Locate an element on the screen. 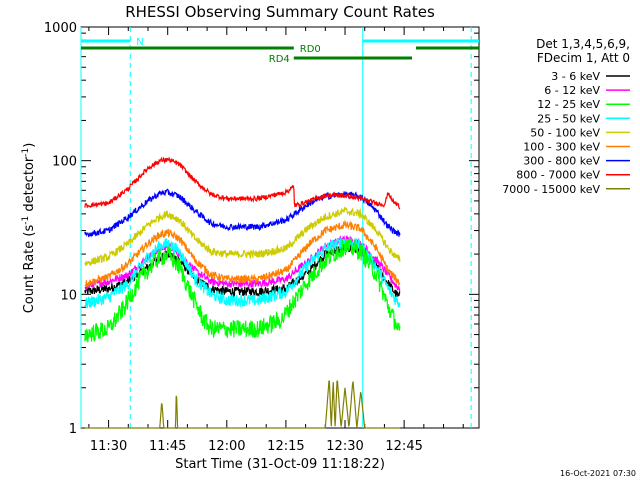 Image resolution: width=640 pixels, height=480 pixels. segment-label-n: N is located at coordinates (139, 42).